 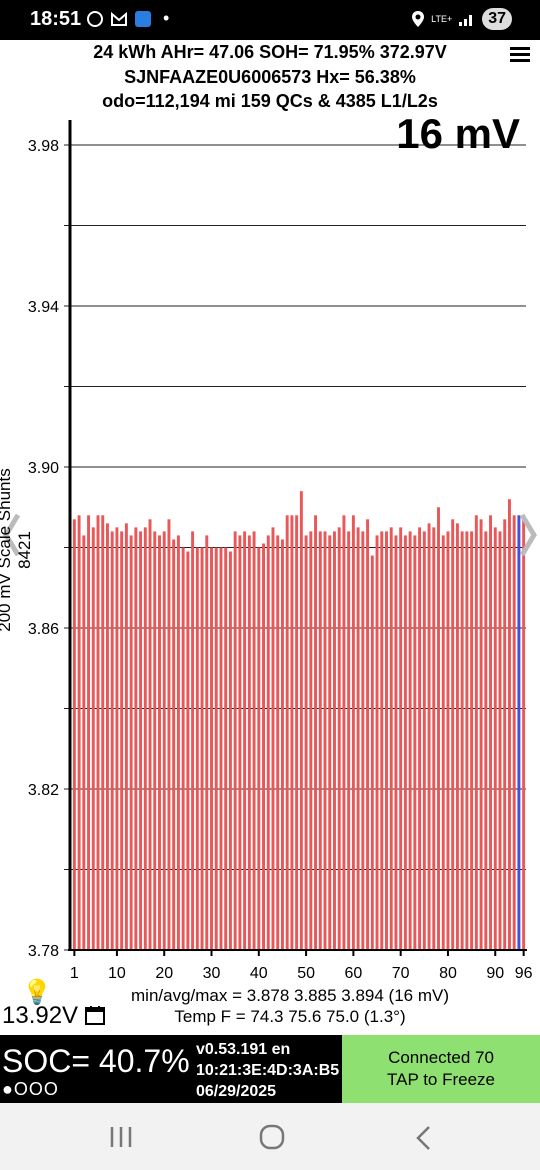 What do you see at coordinates (17, 550) in the screenshot?
I see `vertical-axis-label: 200 mV Scale Shunts 8421` at bounding box center [17, 550].